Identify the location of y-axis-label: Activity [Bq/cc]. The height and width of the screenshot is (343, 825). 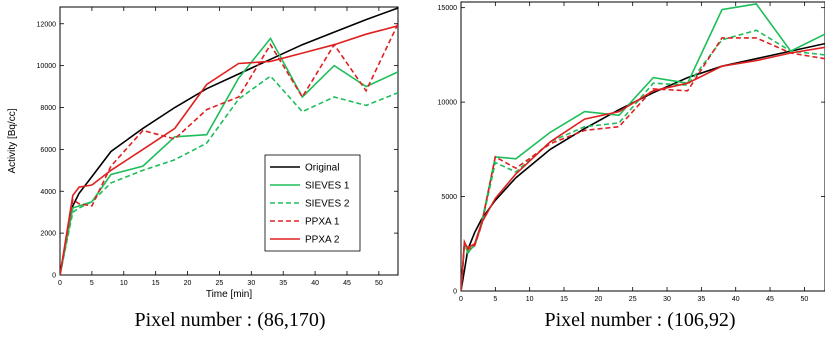
(12, 140).